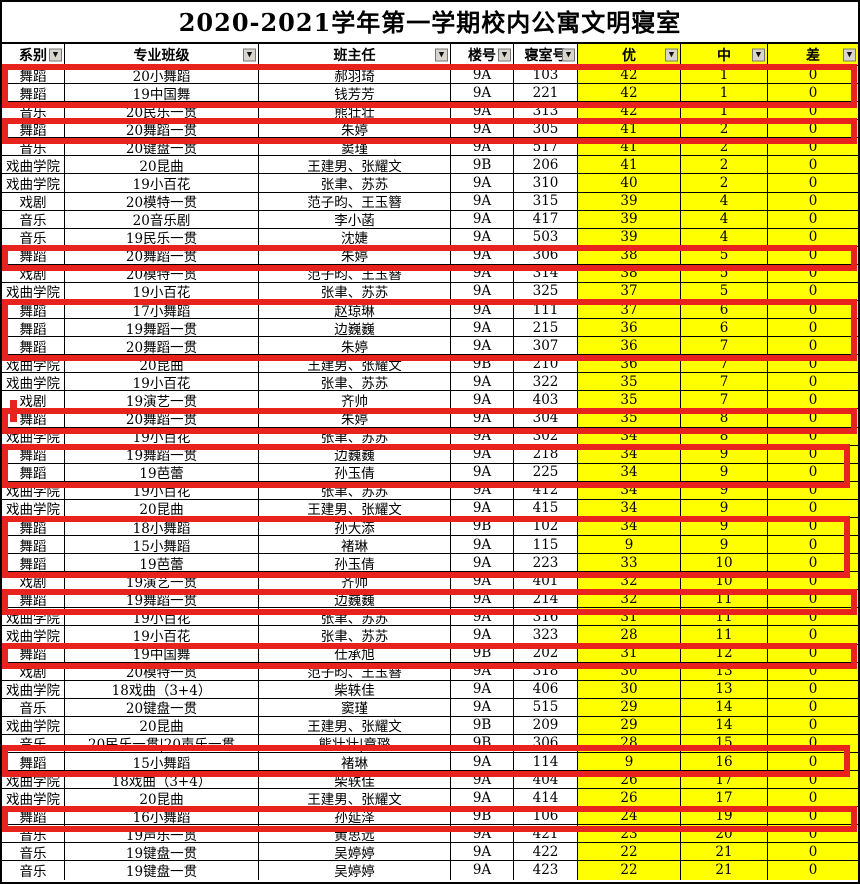  What do you see at coordinates (629, 563) in the screenshot?
I see `cell-excellent: 33` at bounding box center [629, 563].